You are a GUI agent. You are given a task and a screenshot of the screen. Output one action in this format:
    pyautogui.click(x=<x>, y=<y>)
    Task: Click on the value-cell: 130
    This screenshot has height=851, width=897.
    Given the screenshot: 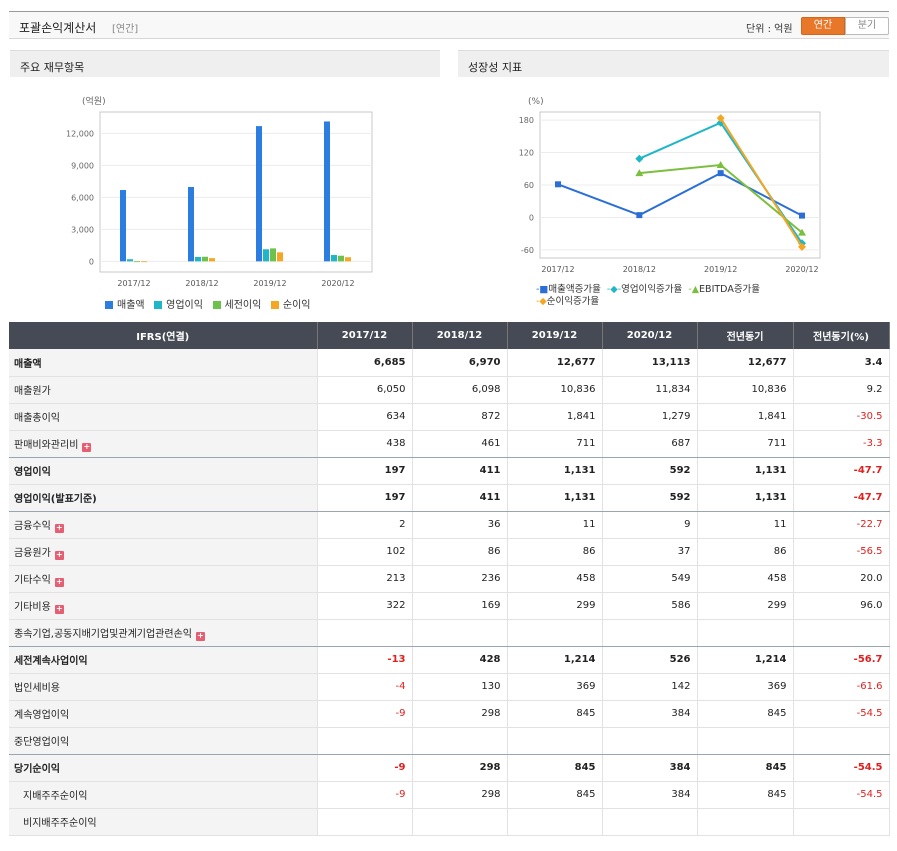 What is the action you would take?
    pyautogui.click(x=460, y=687)
    